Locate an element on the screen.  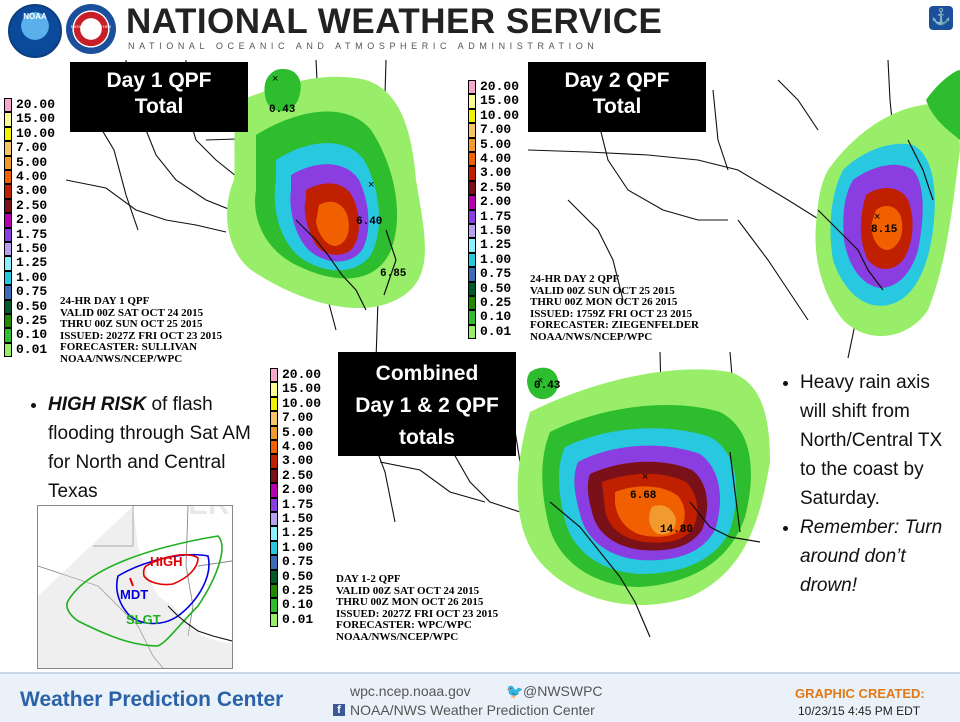
day1-max-value-3: 6.85 is located at coordinates (393, 274).